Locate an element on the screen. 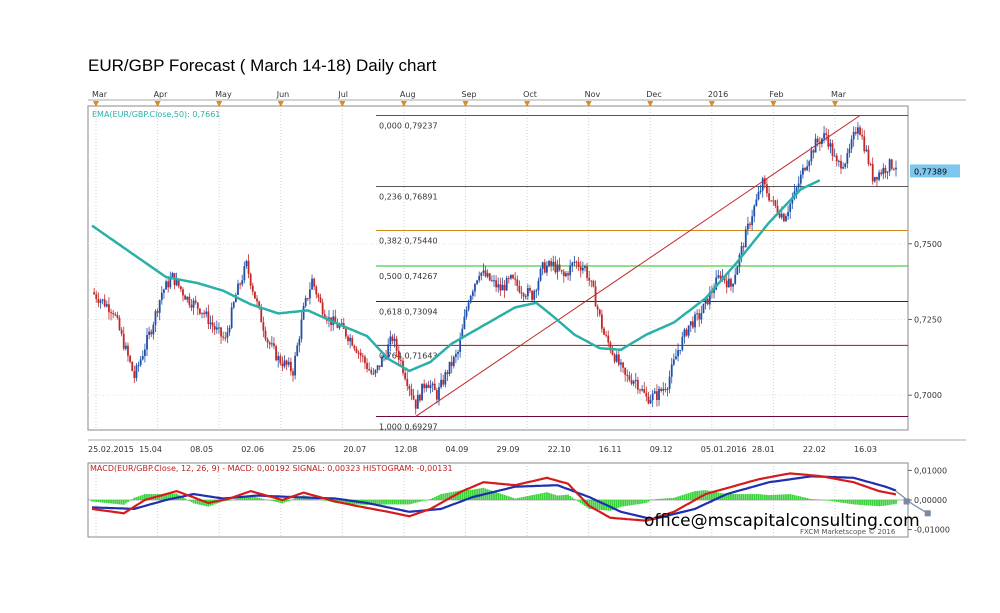 The height and width of the screenshot is (613, 1000). fibonacci-level-label: 1,000 0,69297 is located at coordinates (408, 426).